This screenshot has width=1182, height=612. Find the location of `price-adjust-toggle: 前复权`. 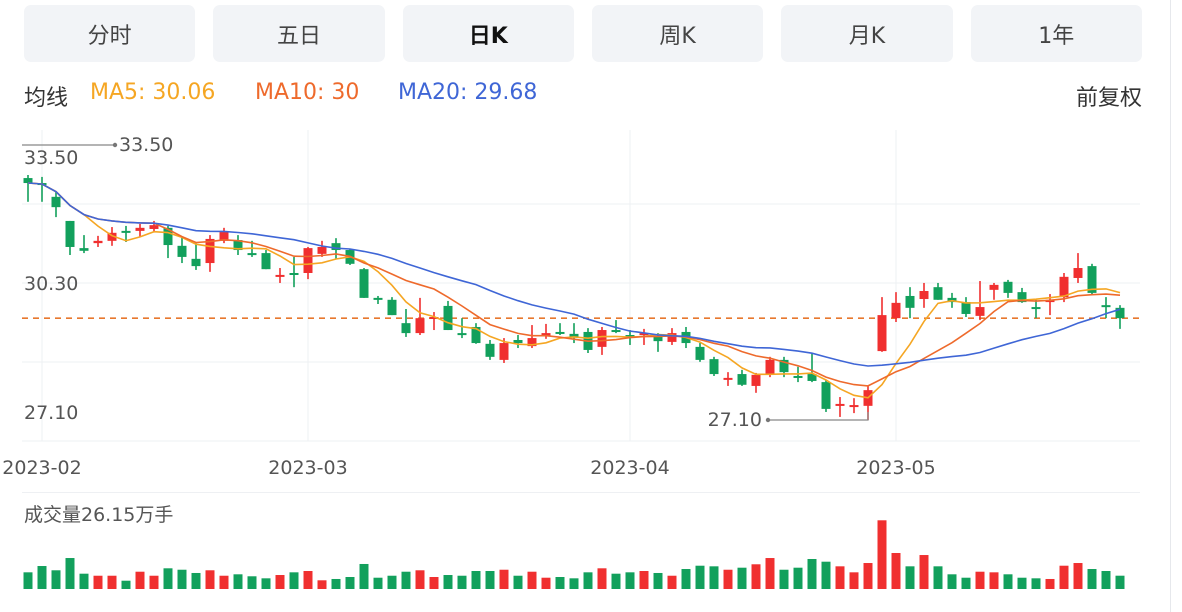

price-adjust-toggle: 前复权 is located at coordinates (1108, 98).